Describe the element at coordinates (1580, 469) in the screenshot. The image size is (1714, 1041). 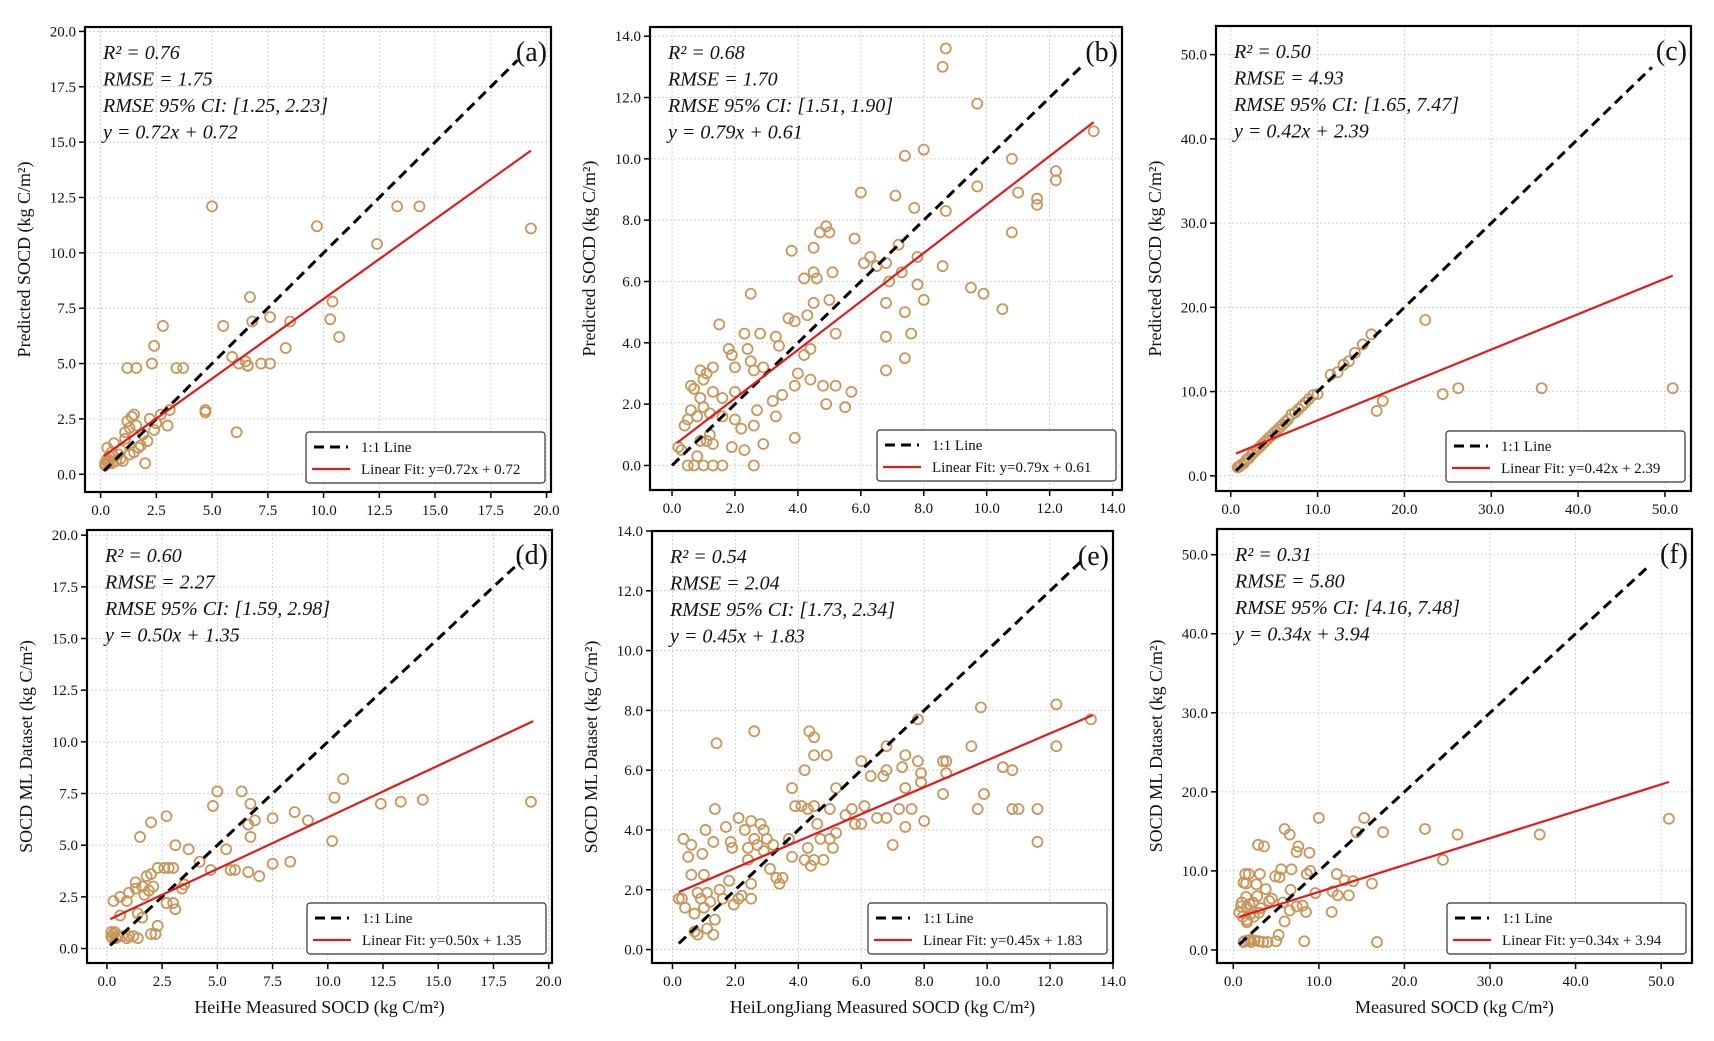
I see `legend-fit-label: Linear Fit: y=0.42x + 2.39` at that location.